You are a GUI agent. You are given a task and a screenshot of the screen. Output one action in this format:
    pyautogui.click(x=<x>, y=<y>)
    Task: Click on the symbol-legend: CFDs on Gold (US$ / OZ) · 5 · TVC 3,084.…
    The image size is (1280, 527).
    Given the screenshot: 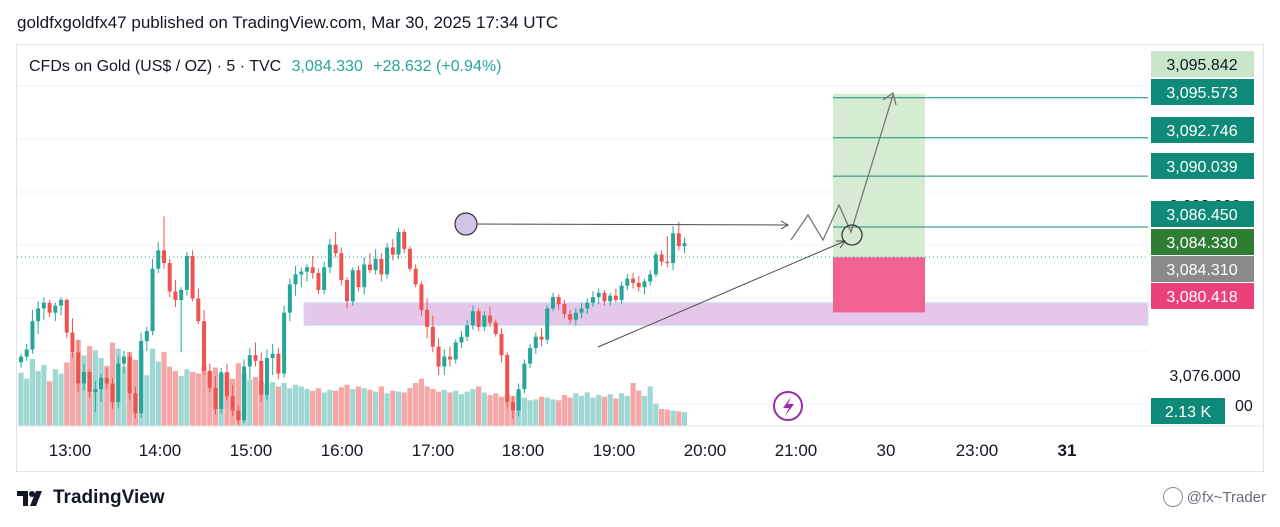 What is the action you would take?
    pyautogui.click(x=265, y=67)
    